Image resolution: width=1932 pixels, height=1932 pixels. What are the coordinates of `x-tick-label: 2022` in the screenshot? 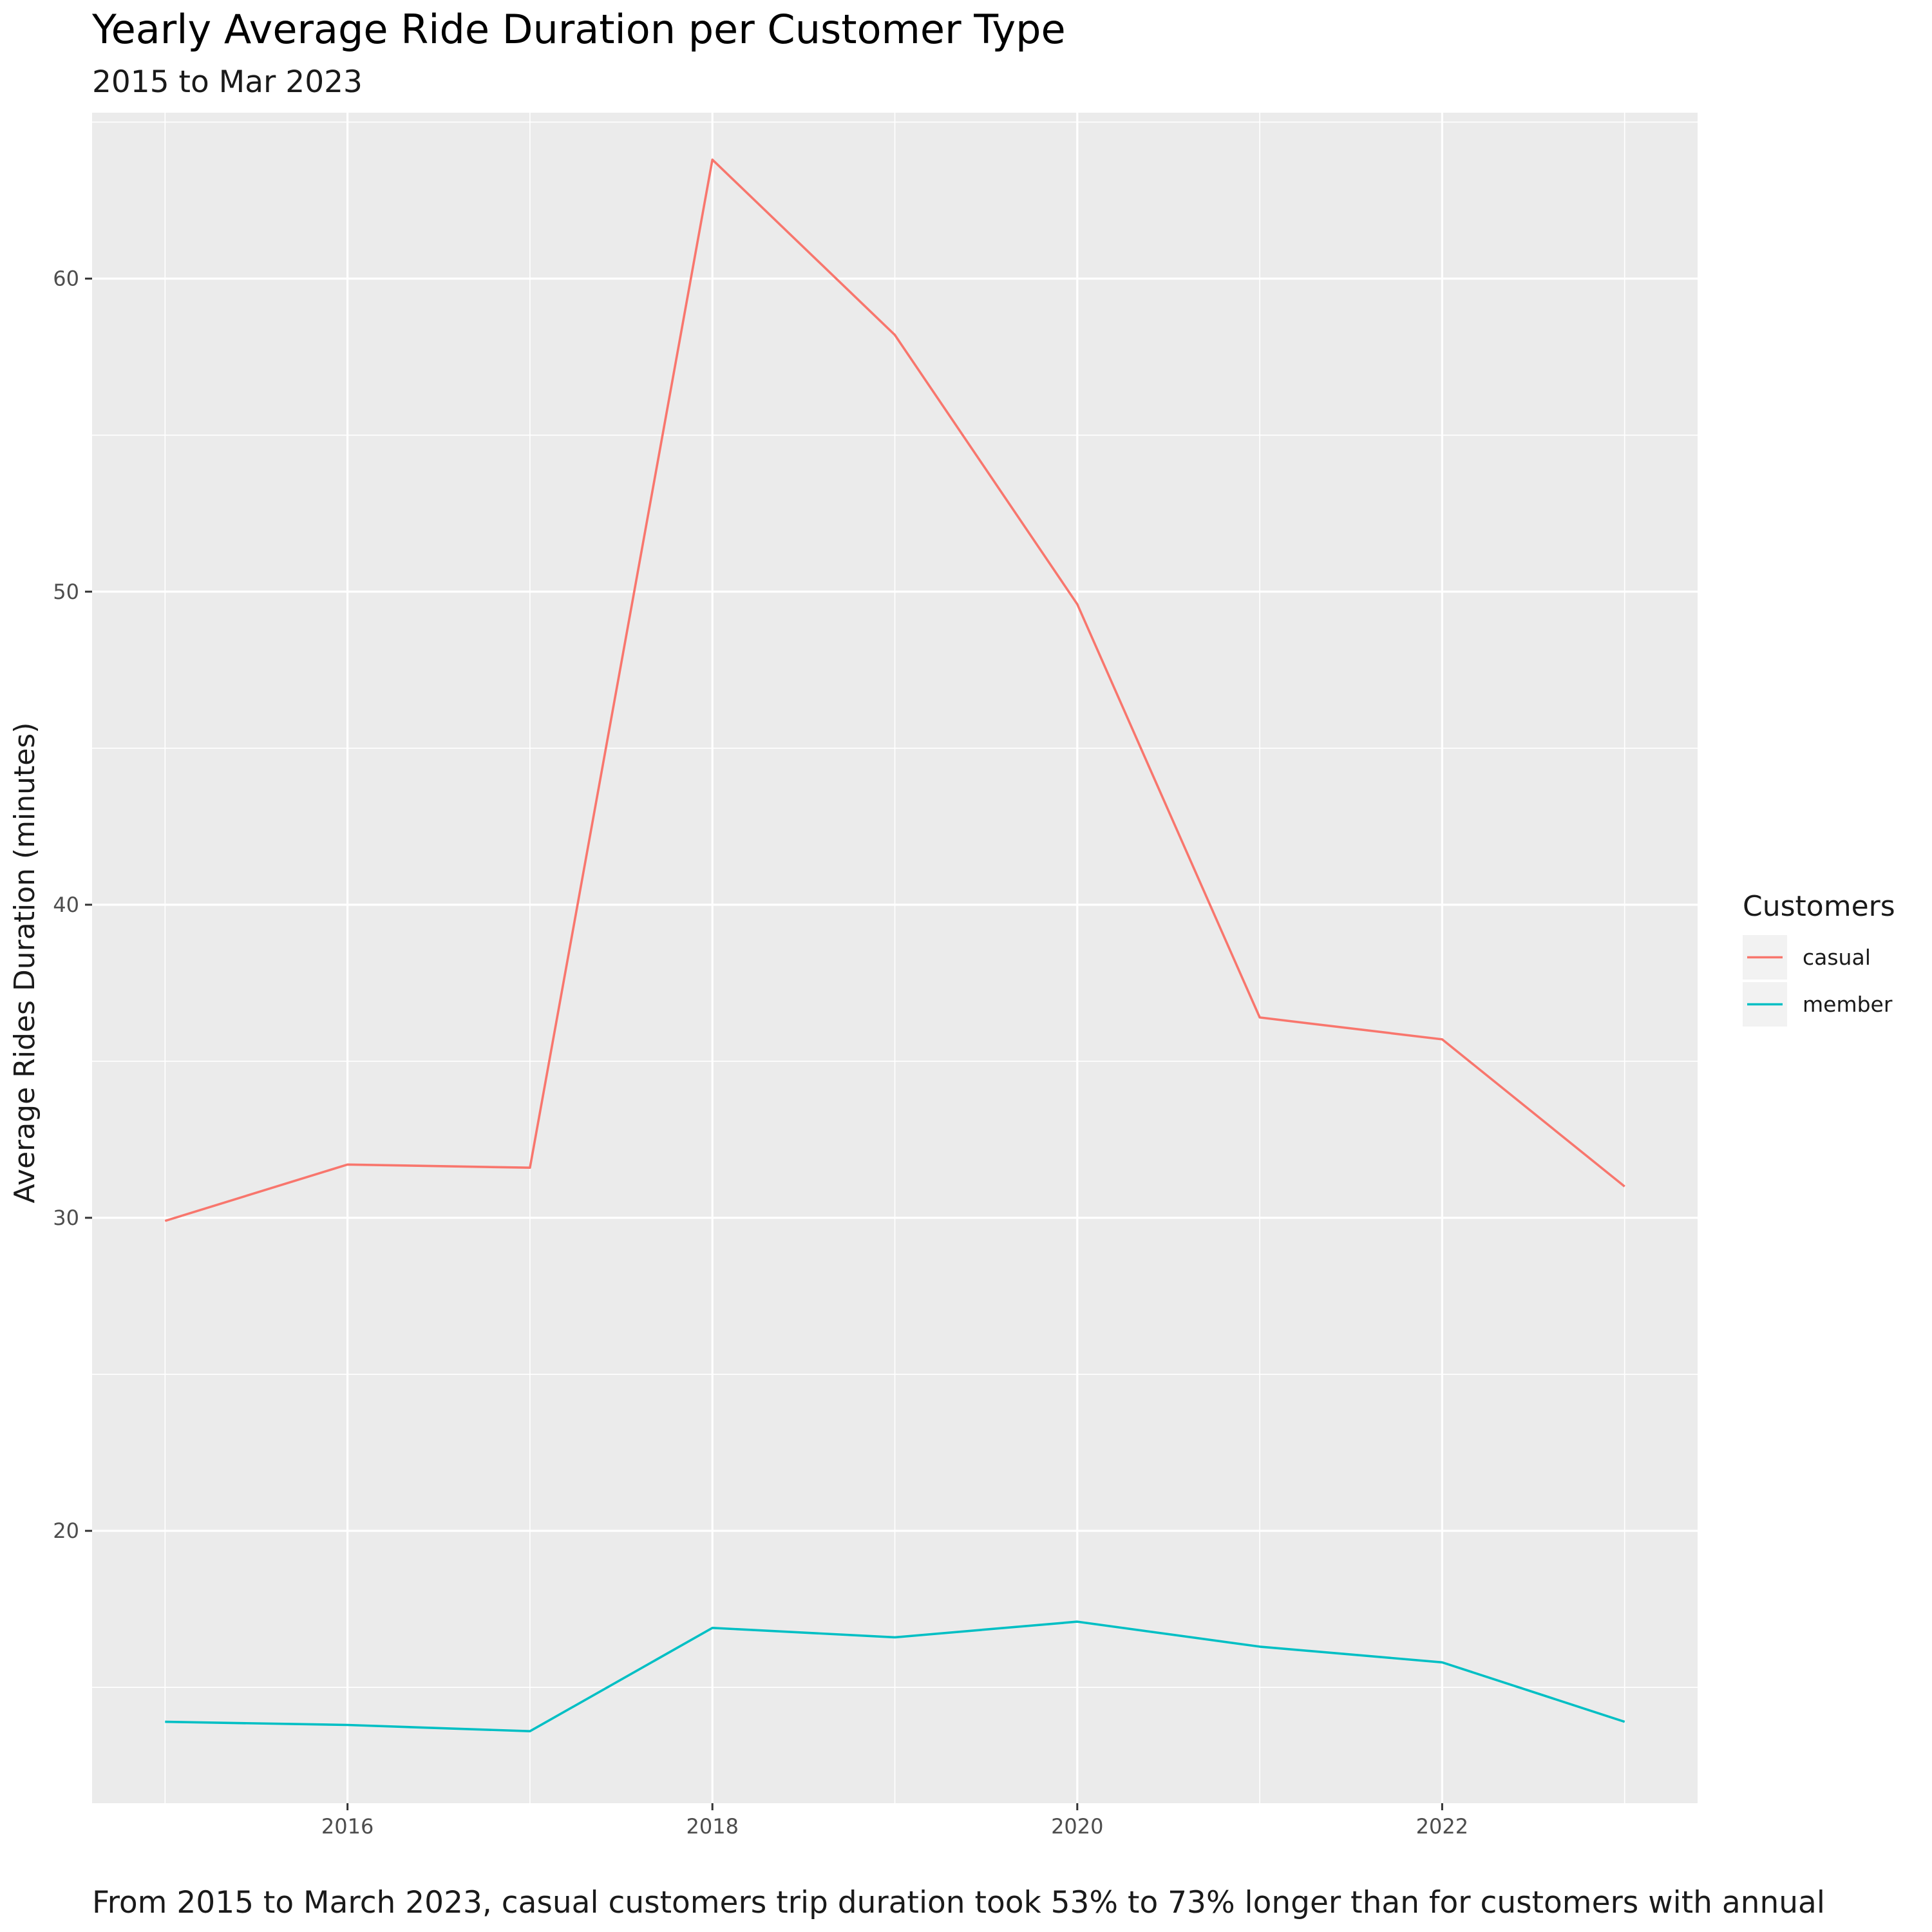 It's located at (1442, 1826).